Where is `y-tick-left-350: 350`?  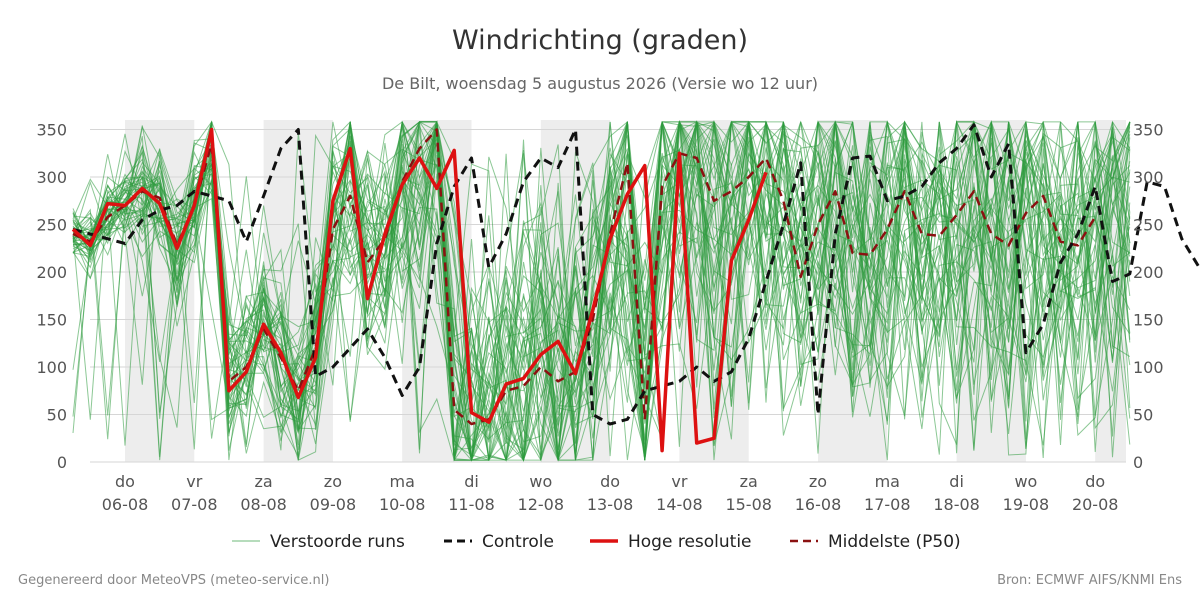 y-tick-left-350: 350 is located at coordinates (51, 130).